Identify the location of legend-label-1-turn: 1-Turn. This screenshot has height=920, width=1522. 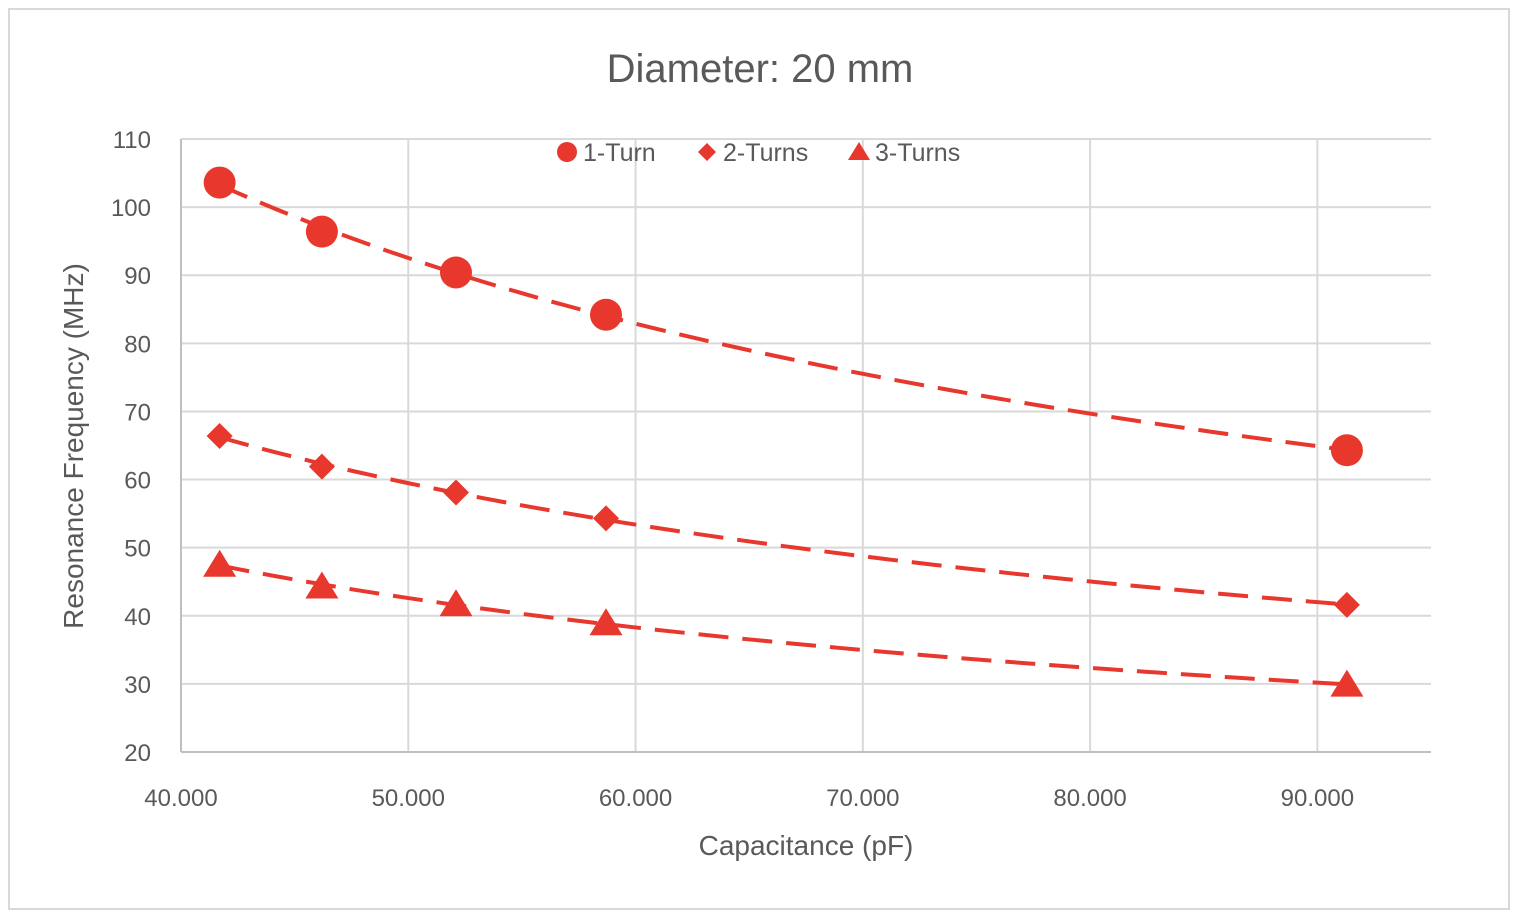
(619, 153).